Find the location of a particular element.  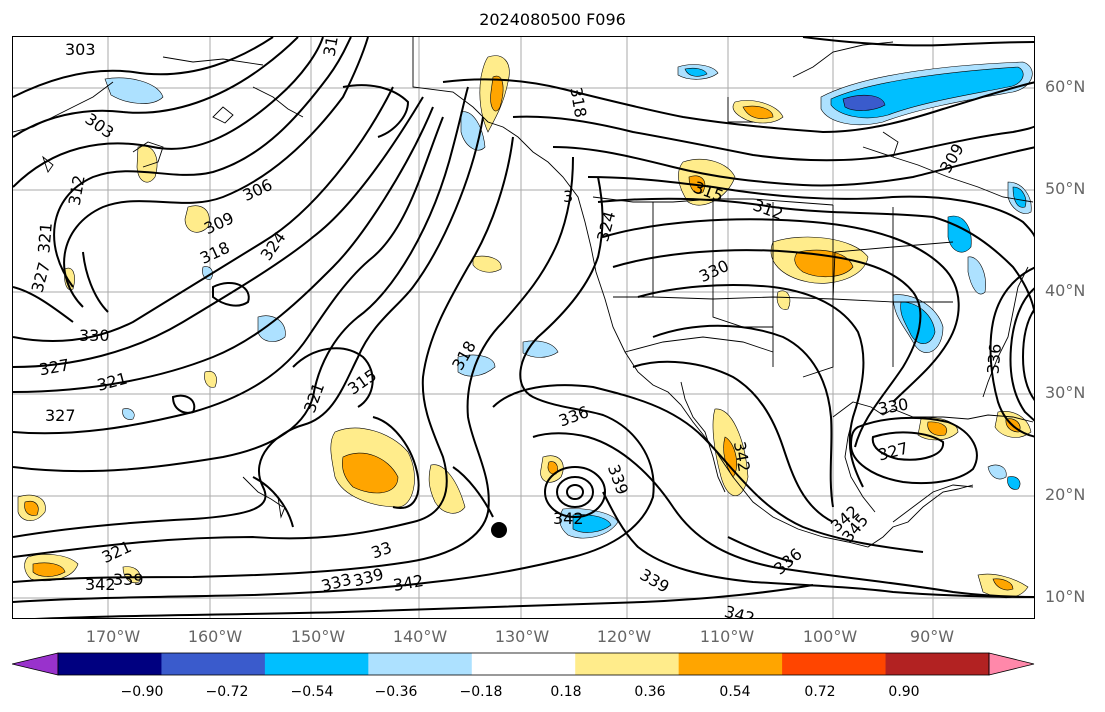

map-title: 2024080500 F096 is located at coordinates (552, 19).